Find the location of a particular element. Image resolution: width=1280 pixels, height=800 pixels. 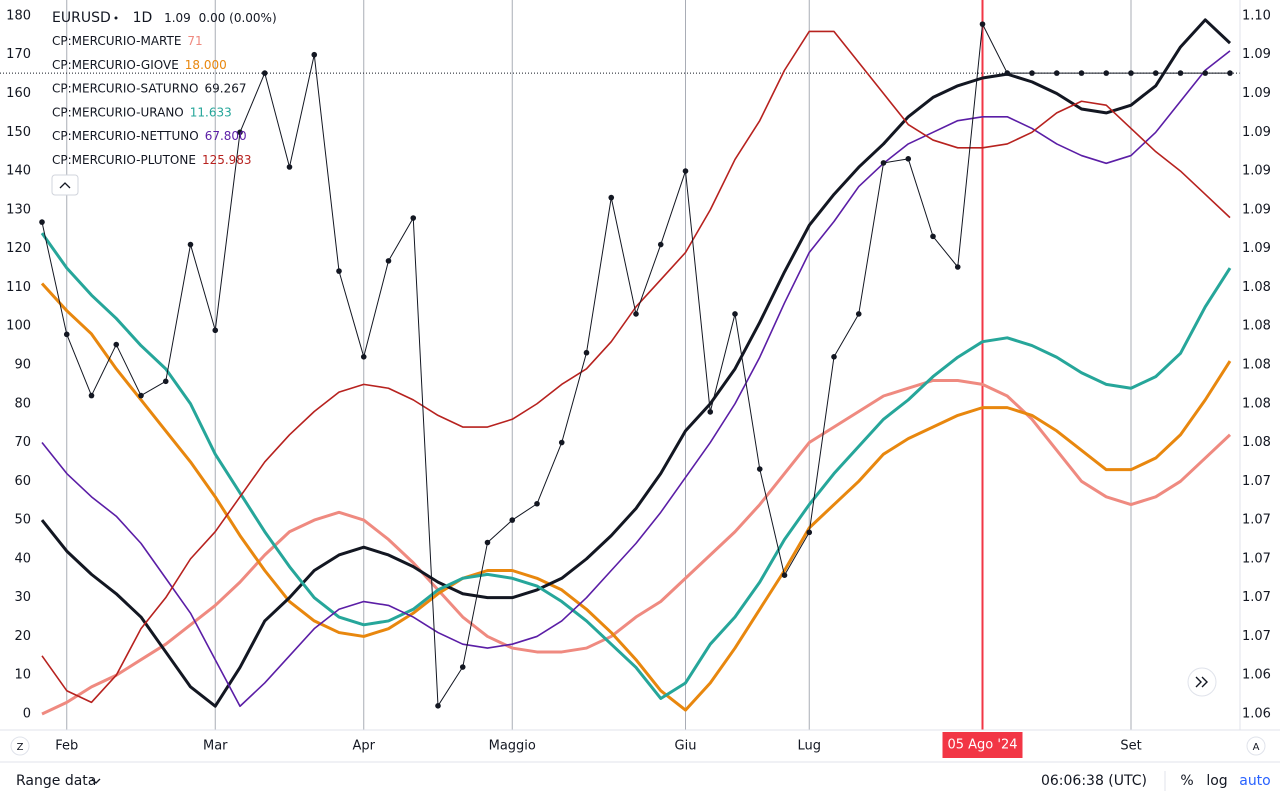

interval: 1D is located at coordinates (143, 18).